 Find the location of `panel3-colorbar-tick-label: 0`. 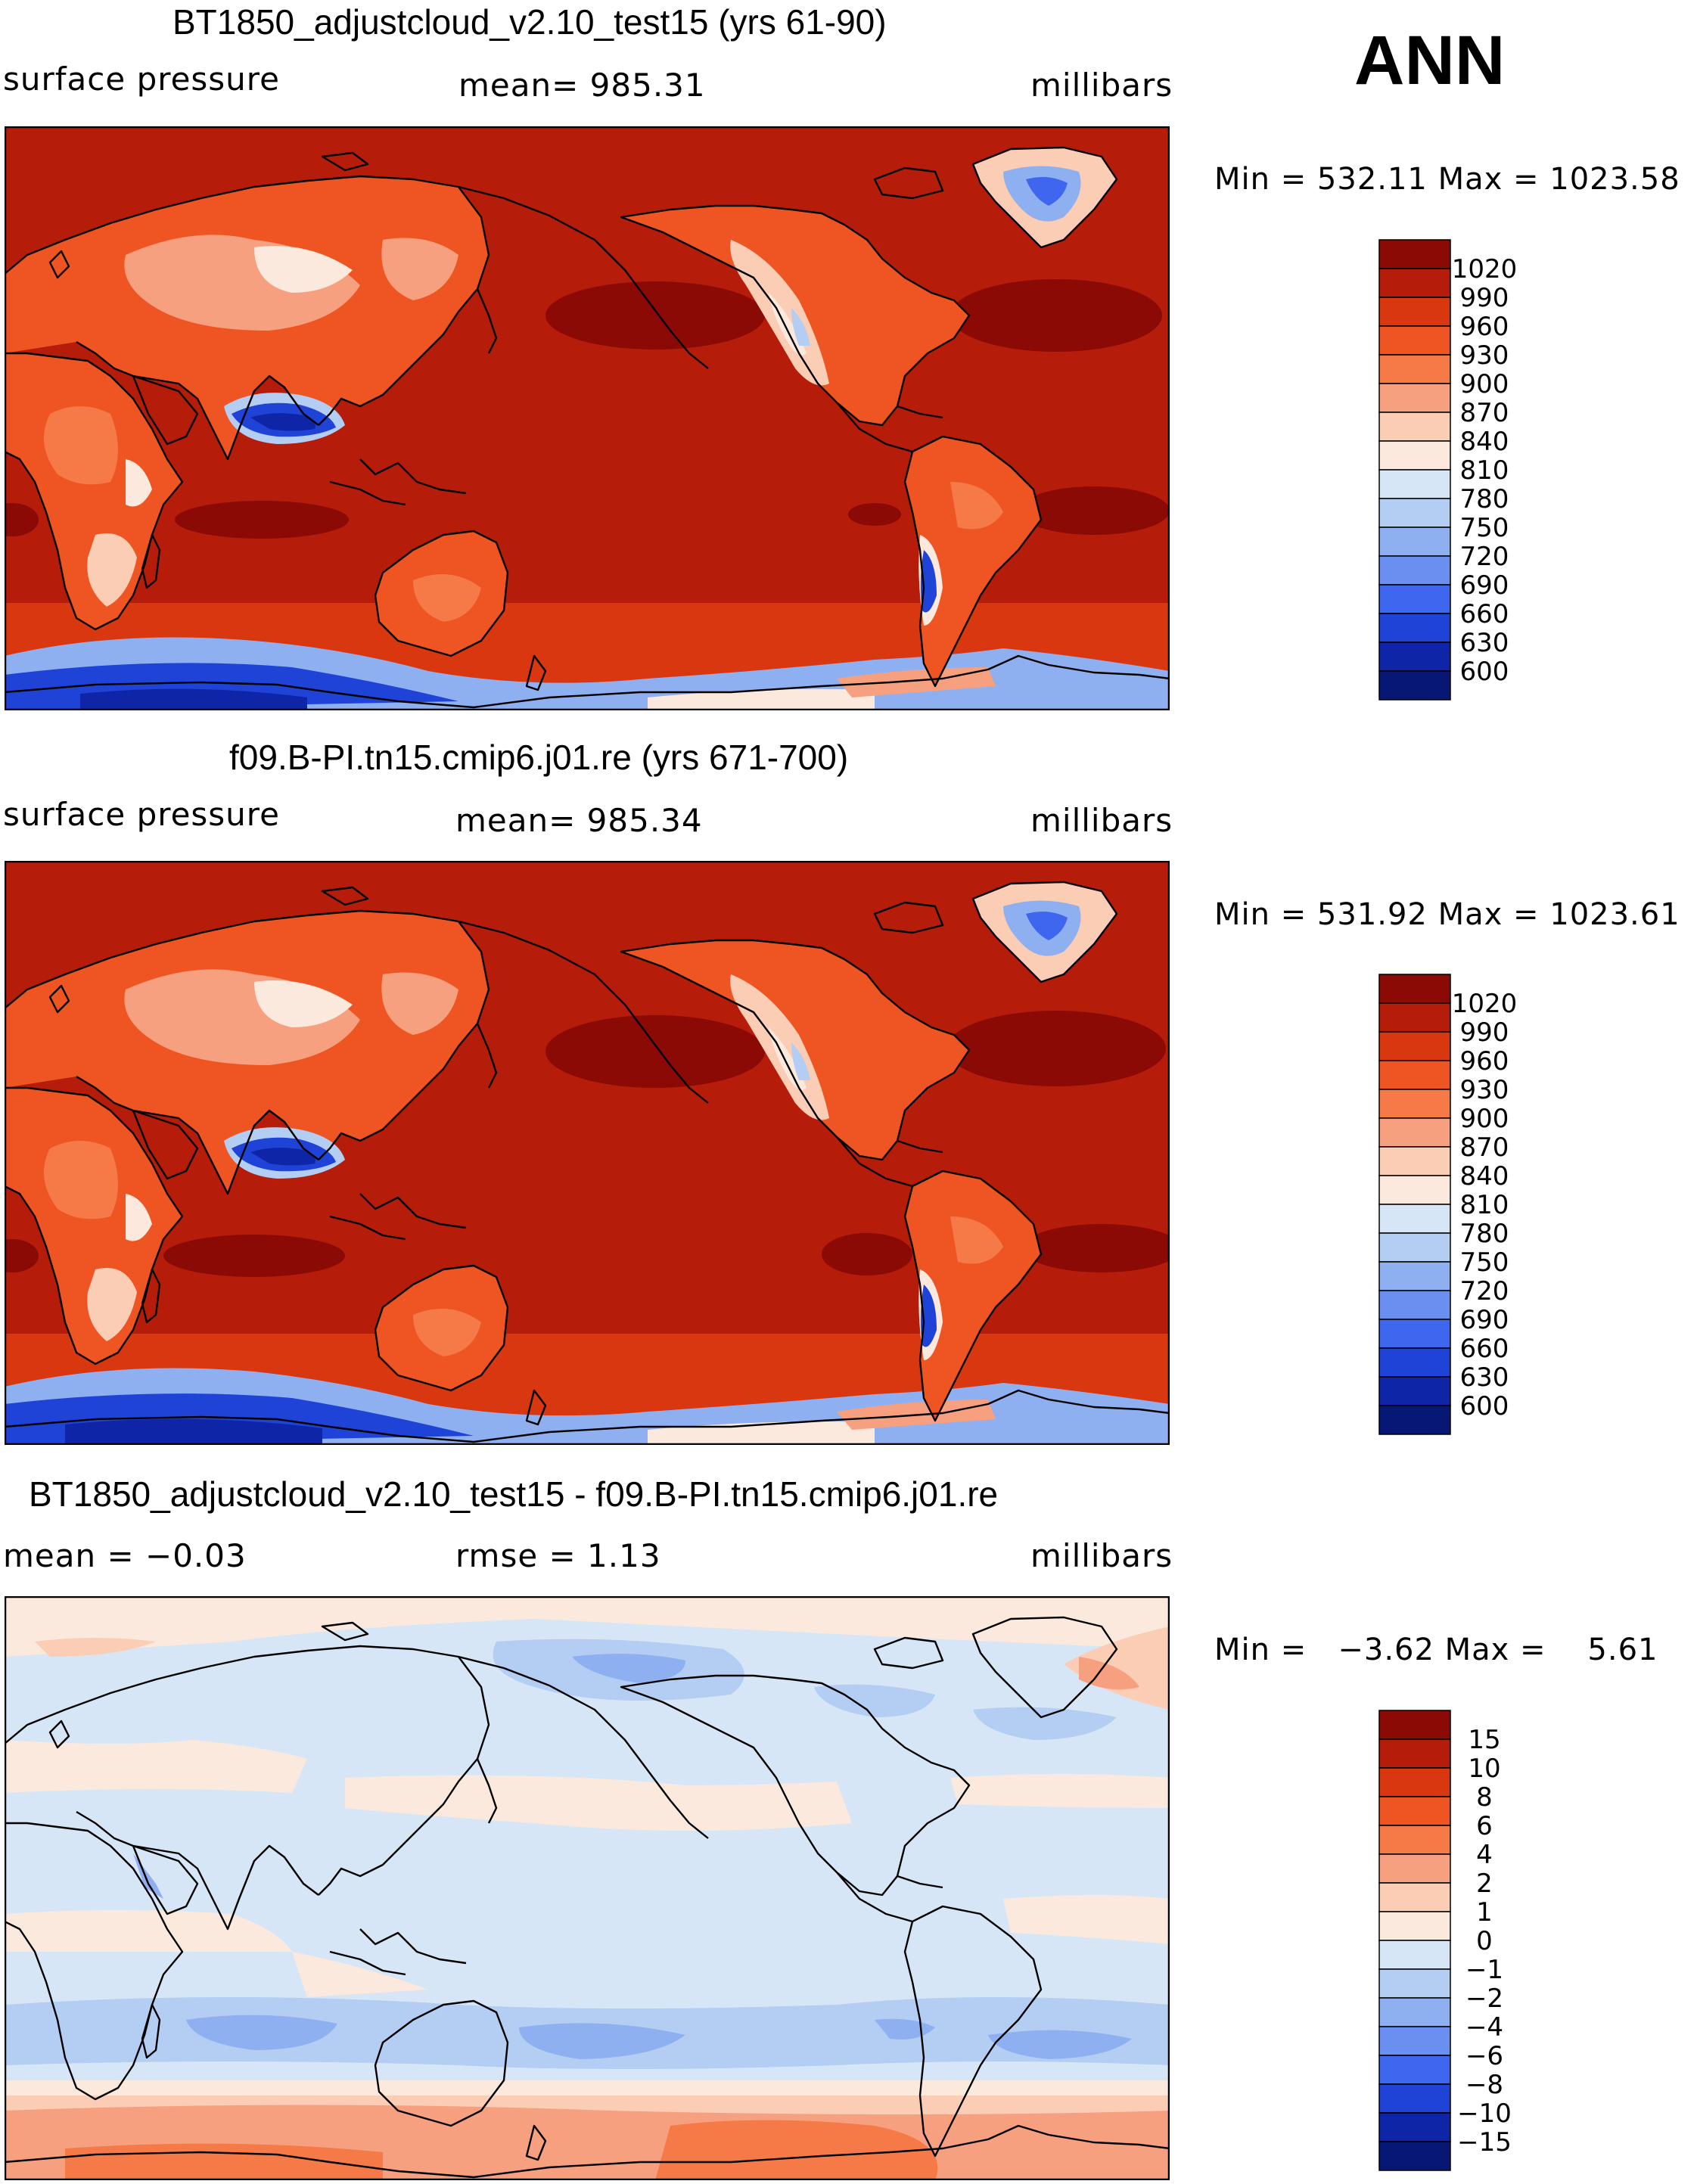

panel3-colorbar-tick-label: 0 is located at coordinates (1484, 1941).